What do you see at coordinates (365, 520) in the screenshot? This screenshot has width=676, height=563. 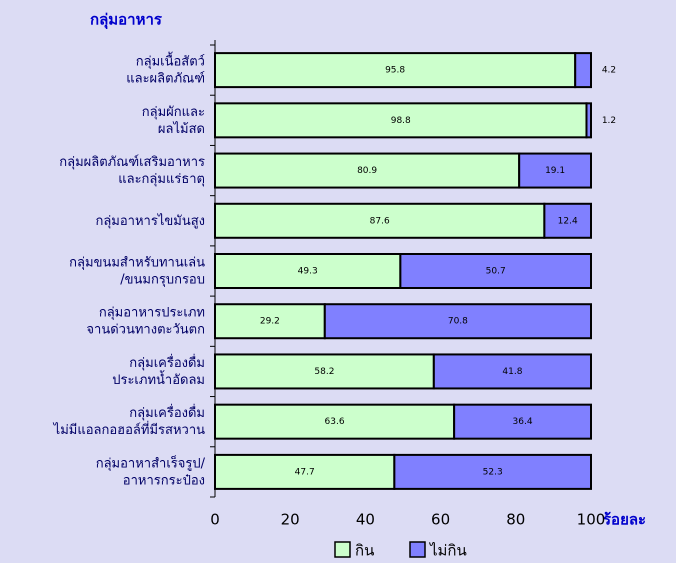 I see `x-tick-label: 40` at bounding box center [365, 520].